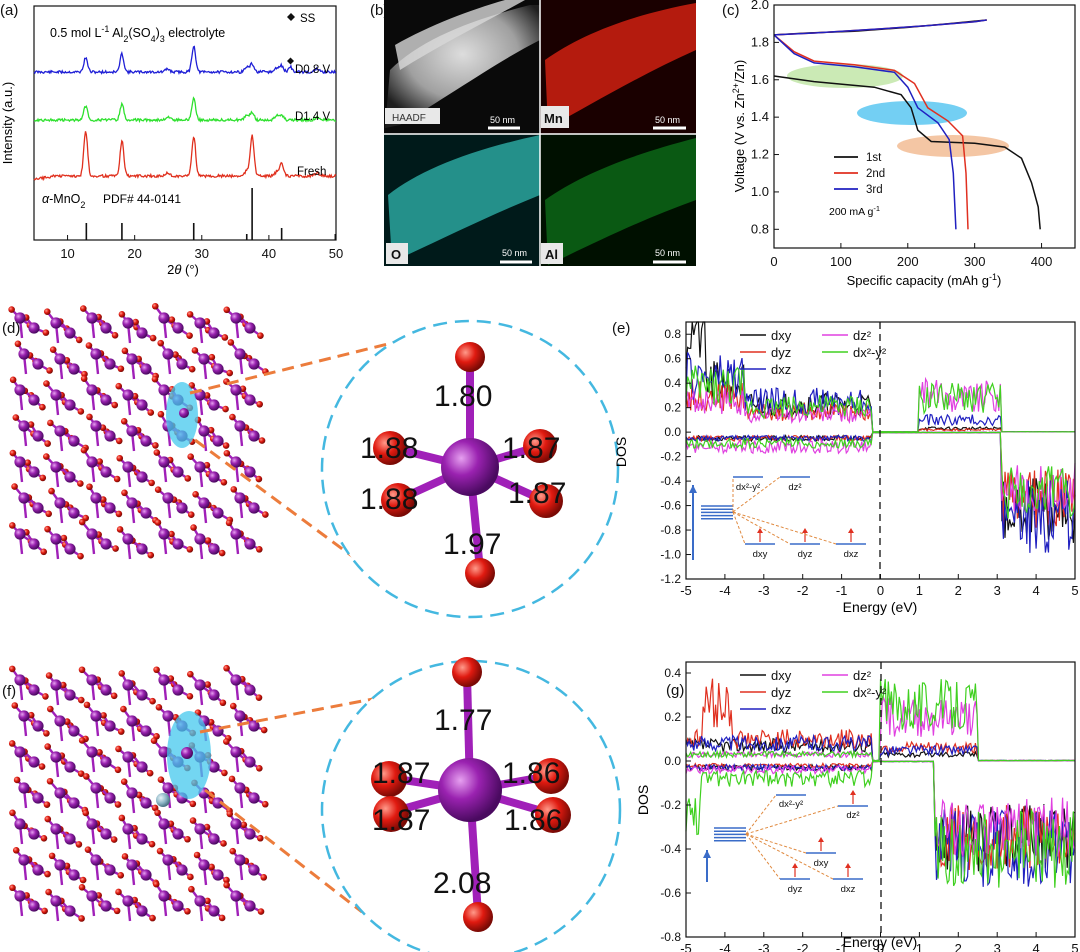  What do you see at coordinates (269, 253) in the screenshot?
I see `xrd-x-tick-label: 40` at bounding box center [269, 253].